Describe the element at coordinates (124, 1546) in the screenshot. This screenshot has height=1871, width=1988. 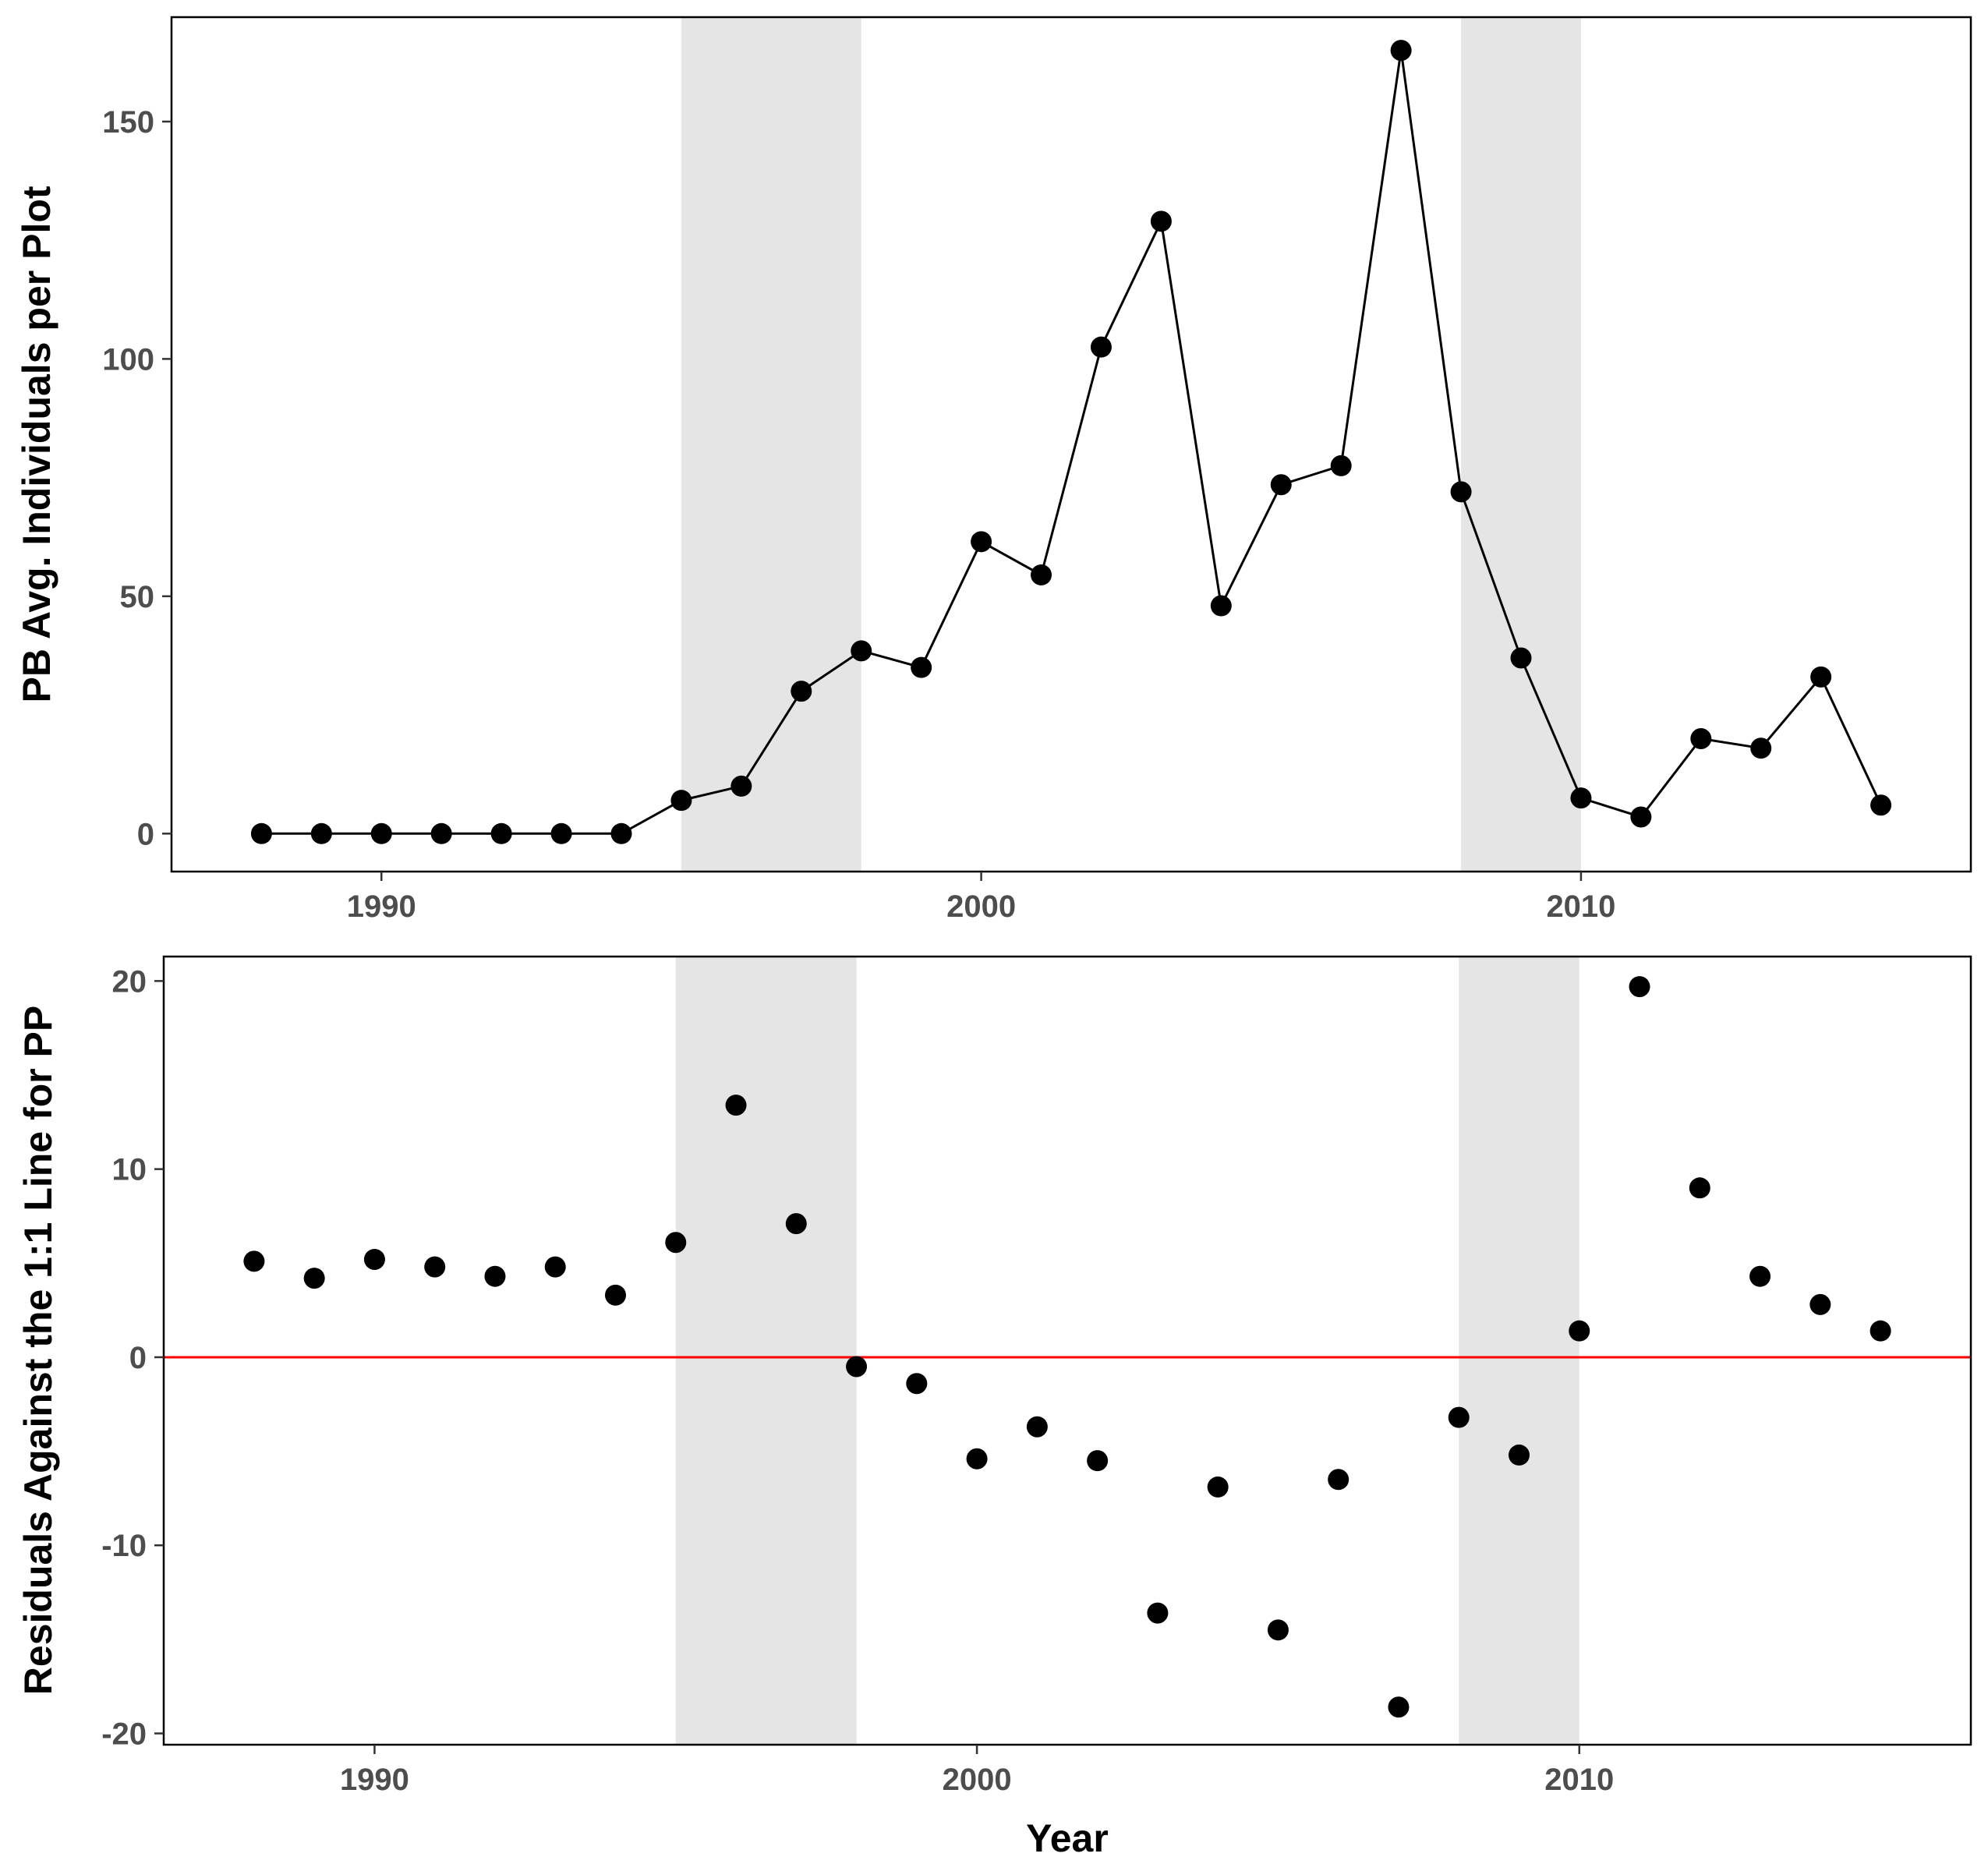
I see `y-tick-label: -10` at that location.